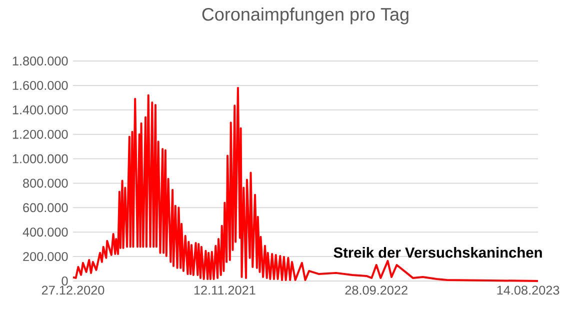  Describe the element at coordinates (65, 281) in the screenshot. I see `y-tick-label: 0` at that location.